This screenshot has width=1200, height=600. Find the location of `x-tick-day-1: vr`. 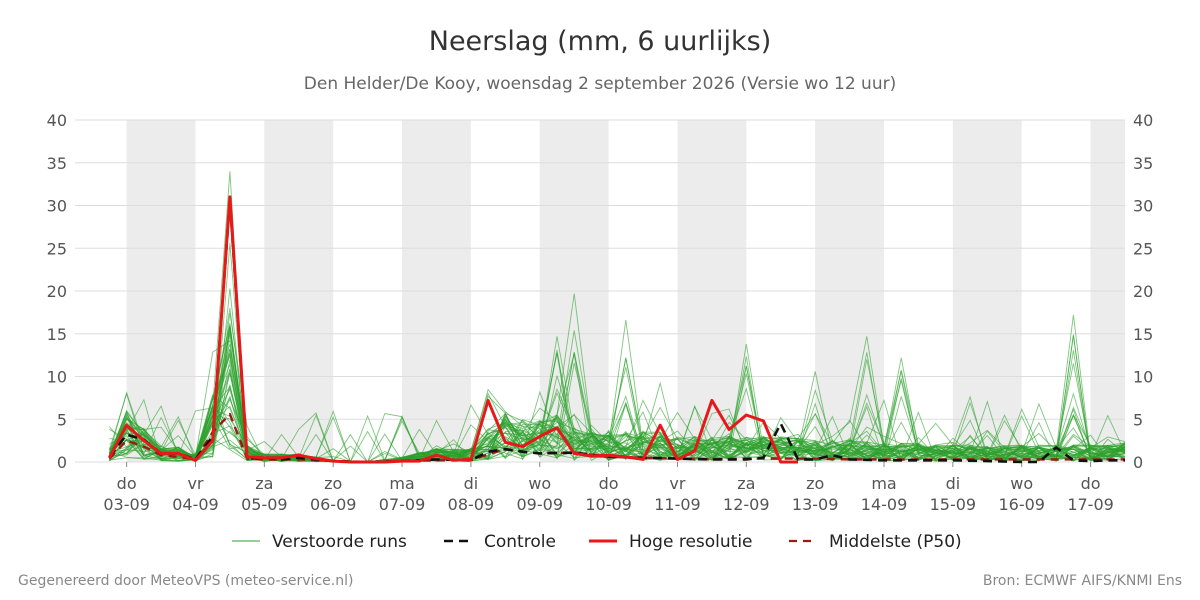

x-tick-day-1: vr is located at coordinates (195, 483).